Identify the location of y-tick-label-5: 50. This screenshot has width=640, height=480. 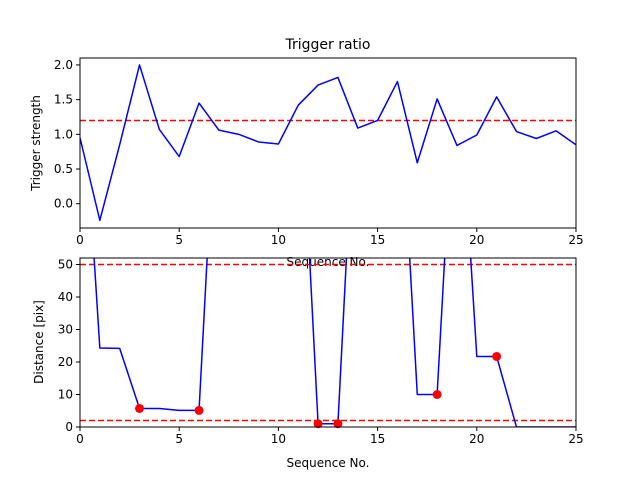
(65, 265).